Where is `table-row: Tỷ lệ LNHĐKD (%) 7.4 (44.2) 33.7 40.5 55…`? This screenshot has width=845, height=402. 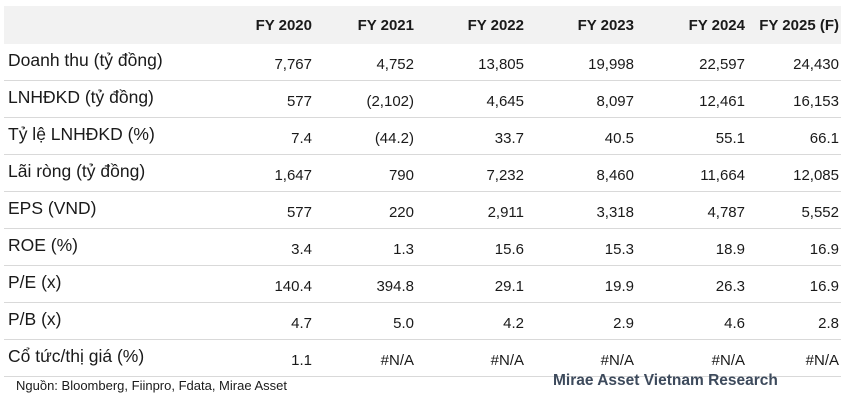
table-row: Tỷ lệ LNHĐKD (%) 7.4 (44.2) 33.7 40.5 55… is located at coordinates (422, 136).